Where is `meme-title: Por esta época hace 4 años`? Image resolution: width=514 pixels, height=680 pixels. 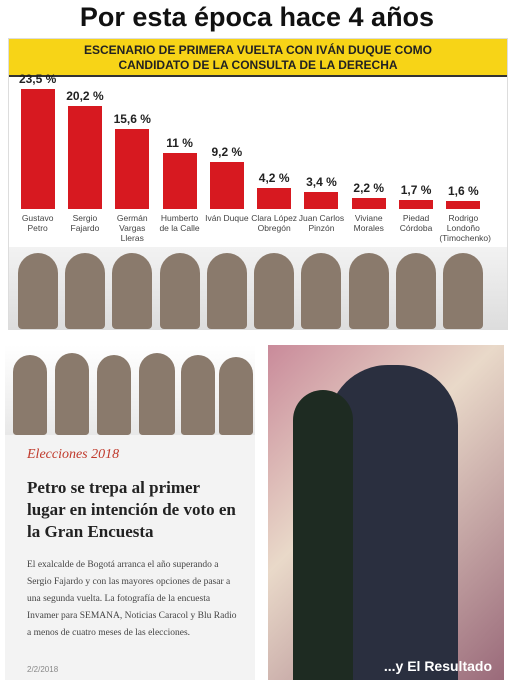 meme-title: Por esta época hace 4 años is located at coordinates (257, 17).